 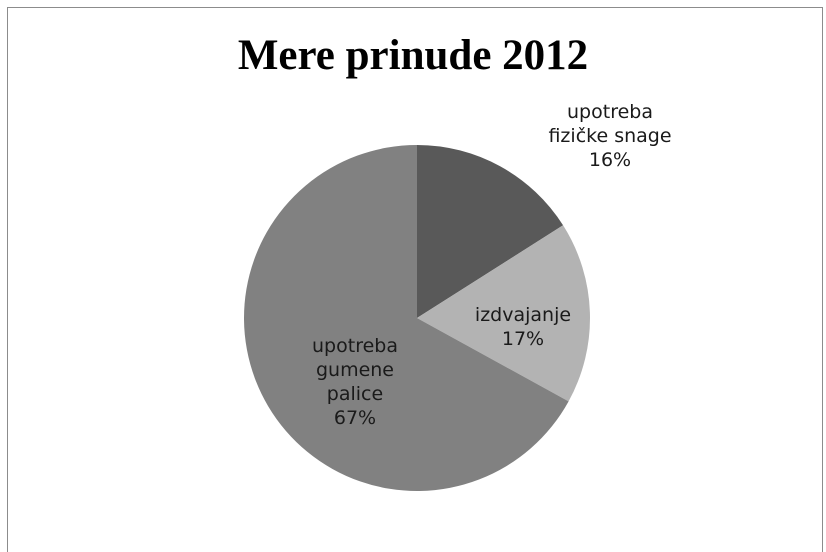 I want to click on slice-label-3: gumene, so click(x=355, y=370).